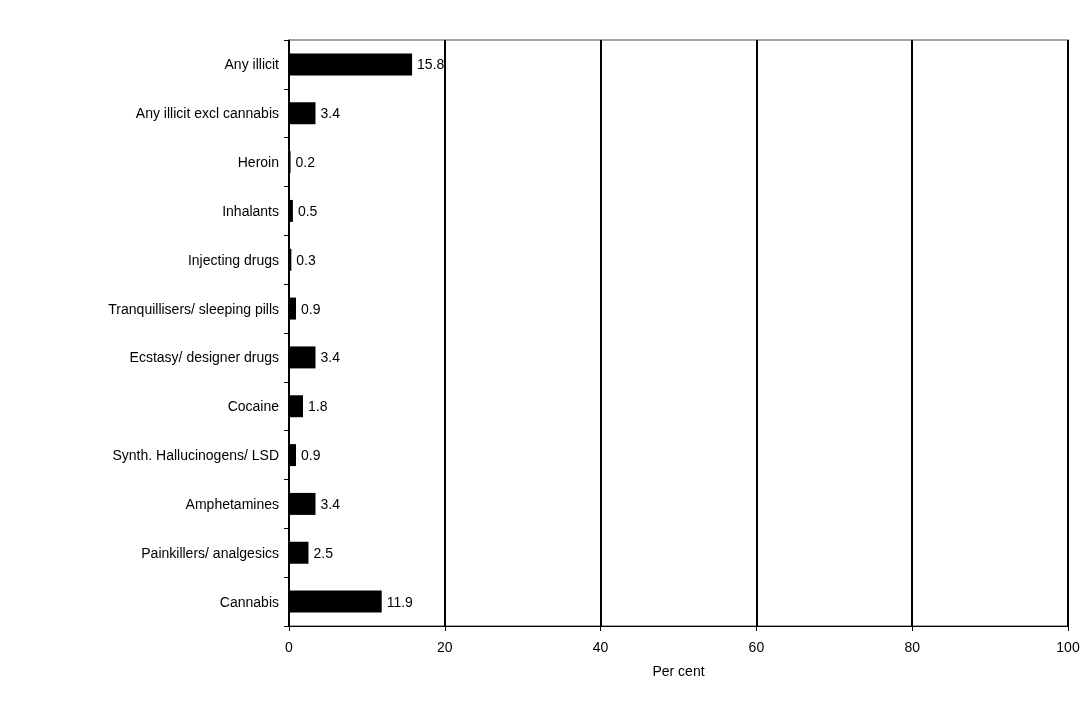 The width and height of the screenshot is (1090, 704). I want to click on y-tick-label: Injecting drugs, so click(233, 259).